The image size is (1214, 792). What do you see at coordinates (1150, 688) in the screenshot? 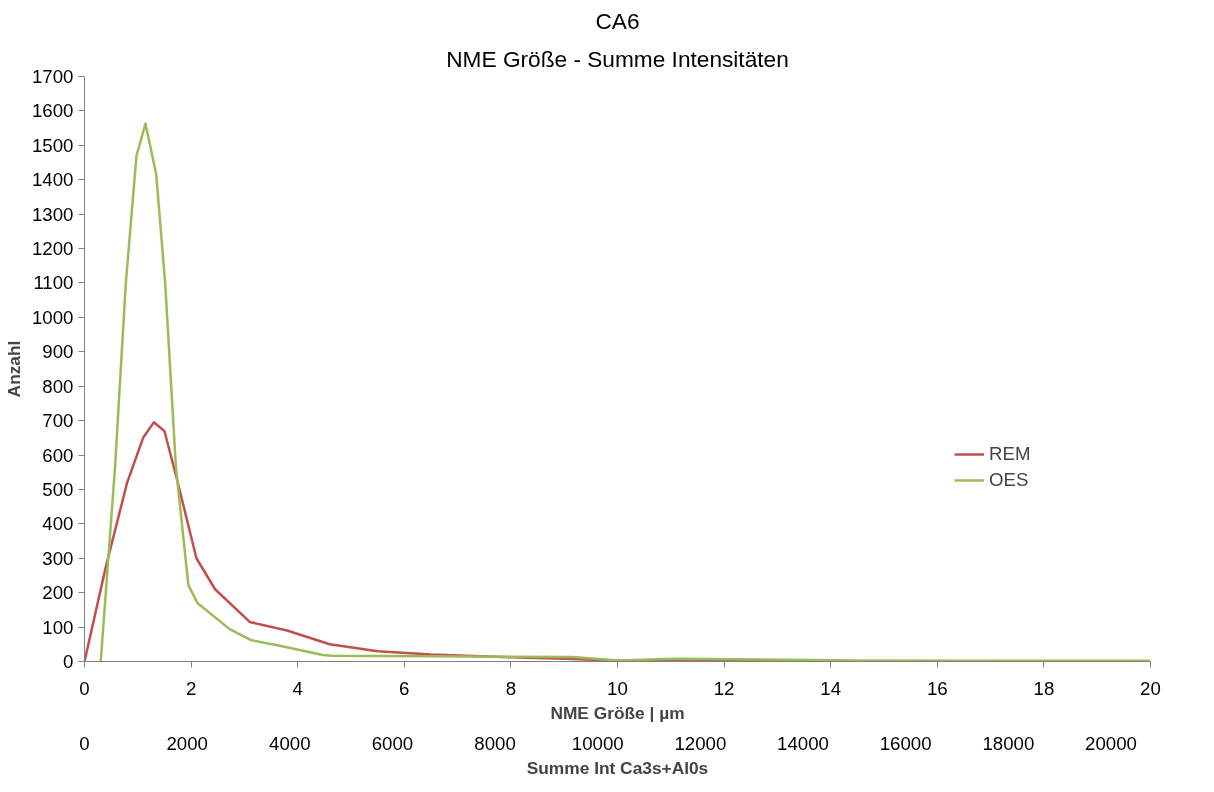
I see `x-tick-label: 20` at bounding box center [1150, 688].